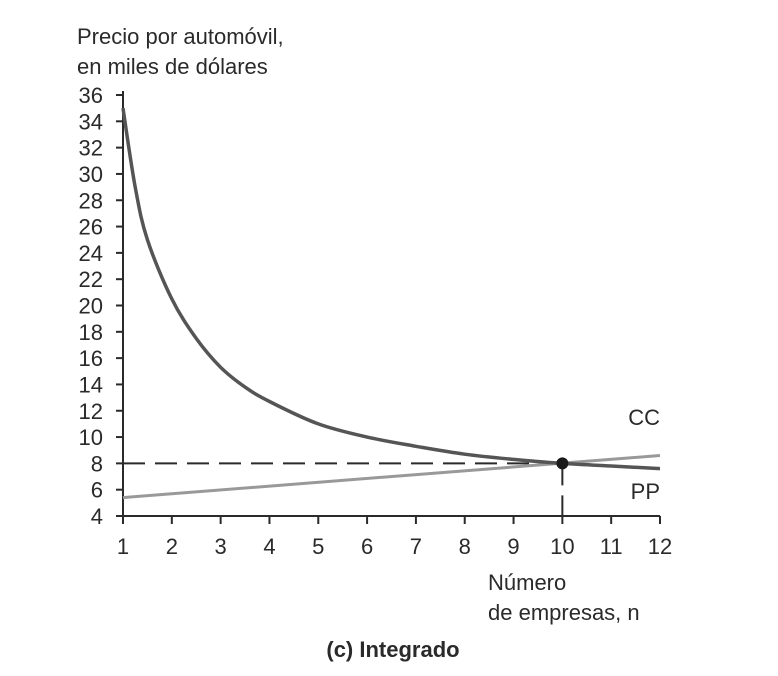 This screenshot has width=778, height=676. I want to click on chart-caption: (c) Integrado, so click(392, 649).